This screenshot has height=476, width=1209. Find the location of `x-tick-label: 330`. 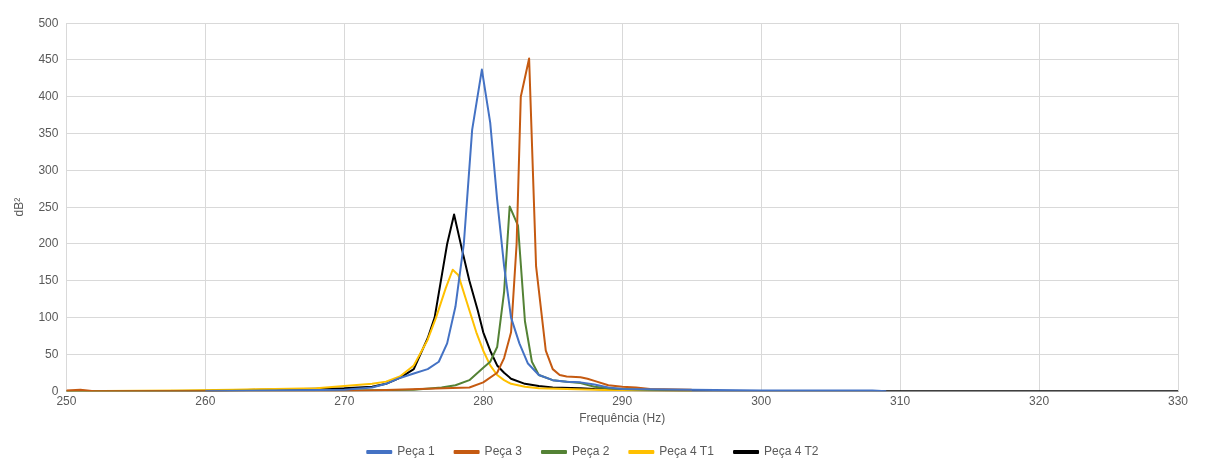

x-tick-label: 330 is located at coordinates (1178, 400).